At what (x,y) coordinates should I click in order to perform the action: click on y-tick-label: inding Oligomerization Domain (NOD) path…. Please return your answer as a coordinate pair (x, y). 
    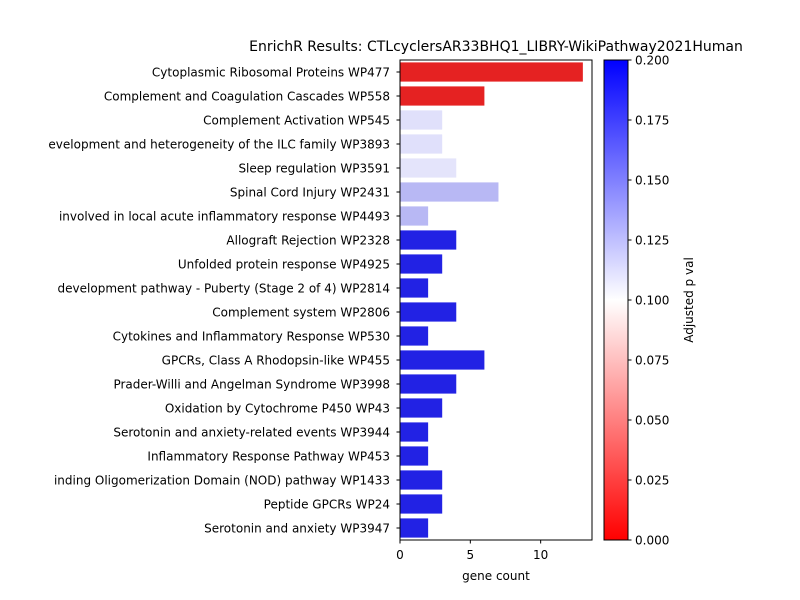
    Looking at the image, I should click on (222, 481).